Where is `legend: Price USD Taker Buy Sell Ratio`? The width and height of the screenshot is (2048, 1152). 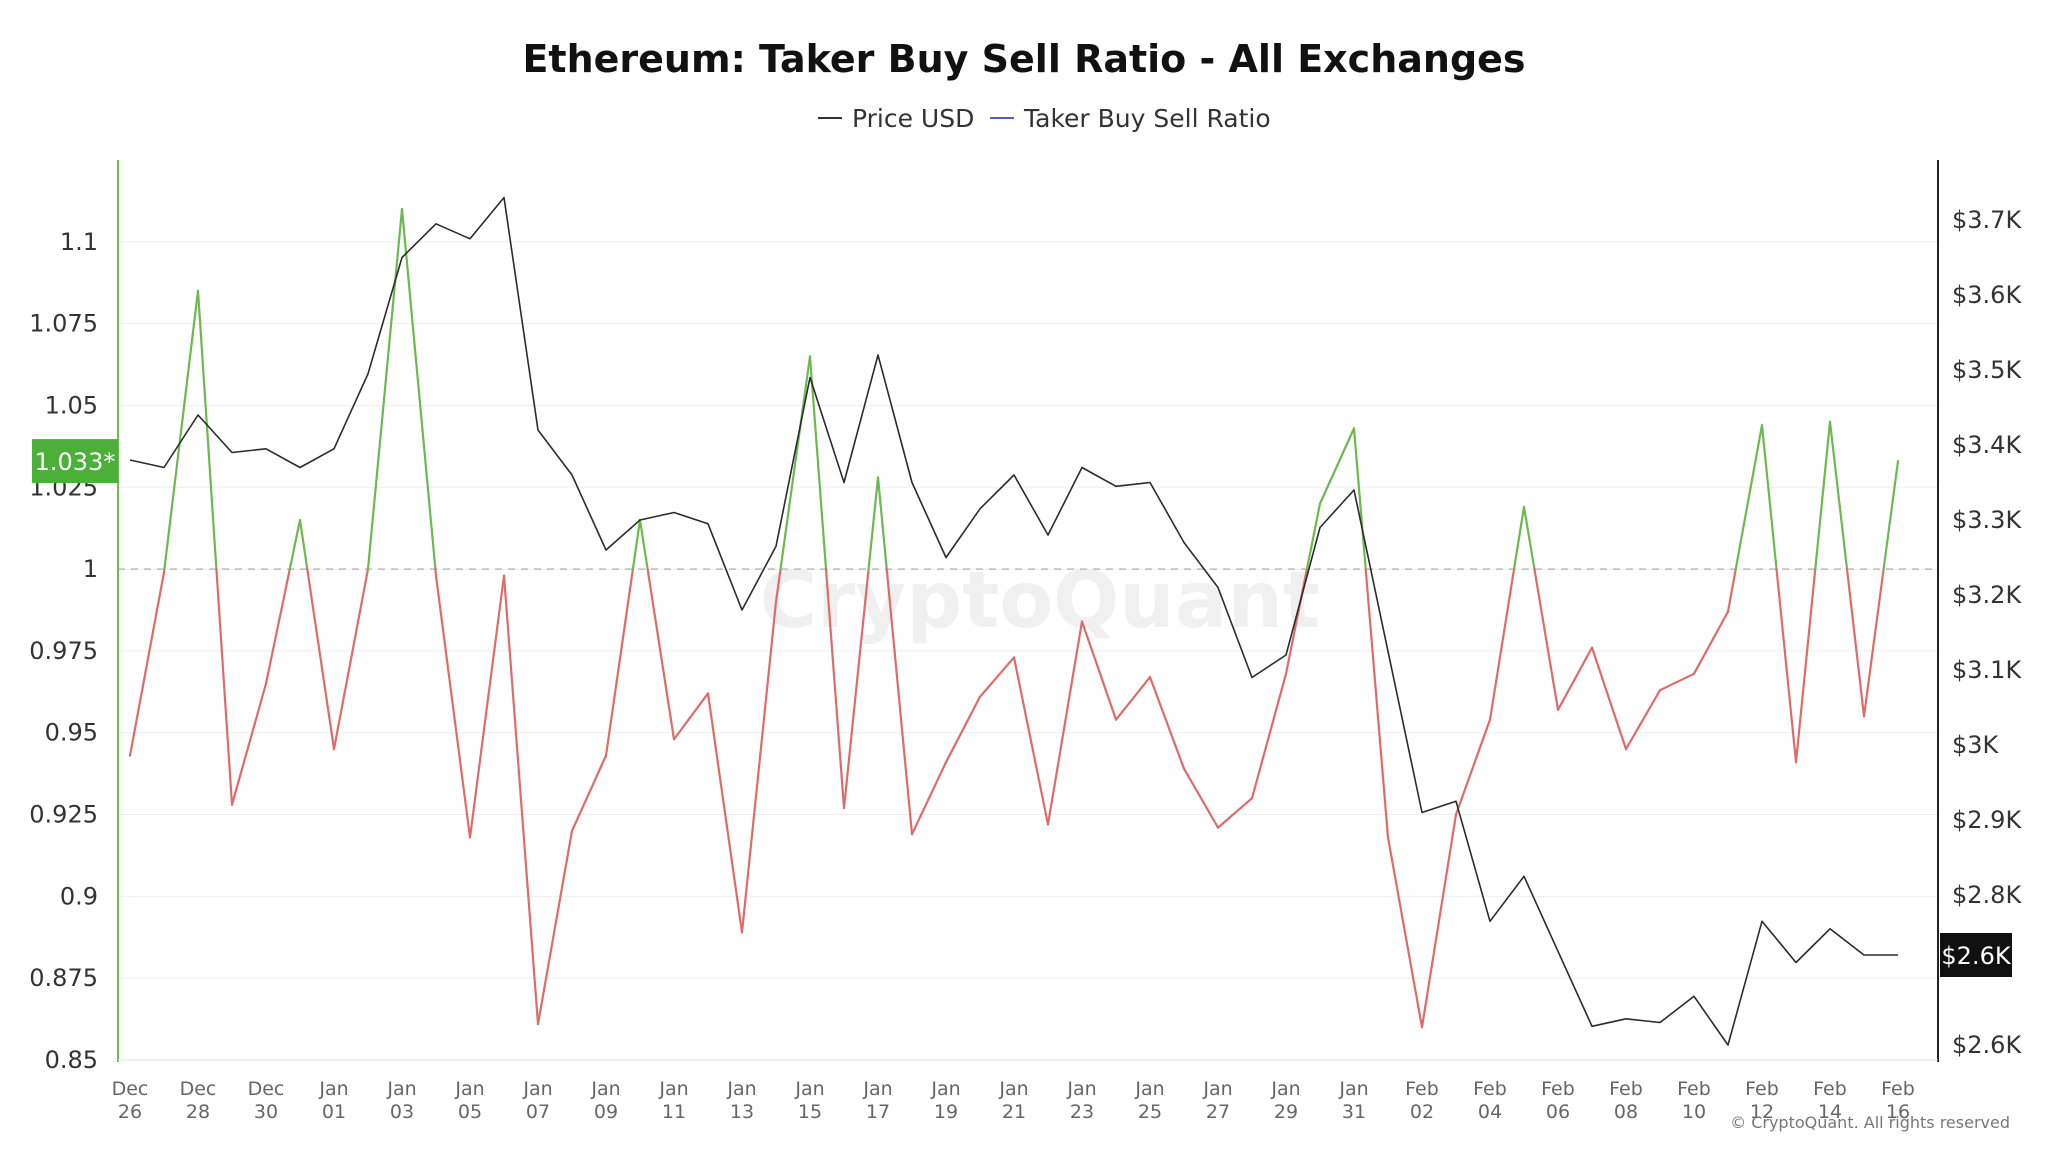
legend: Price USD Taker Buy Sell Ratio is located at coordinates (1044, 118).